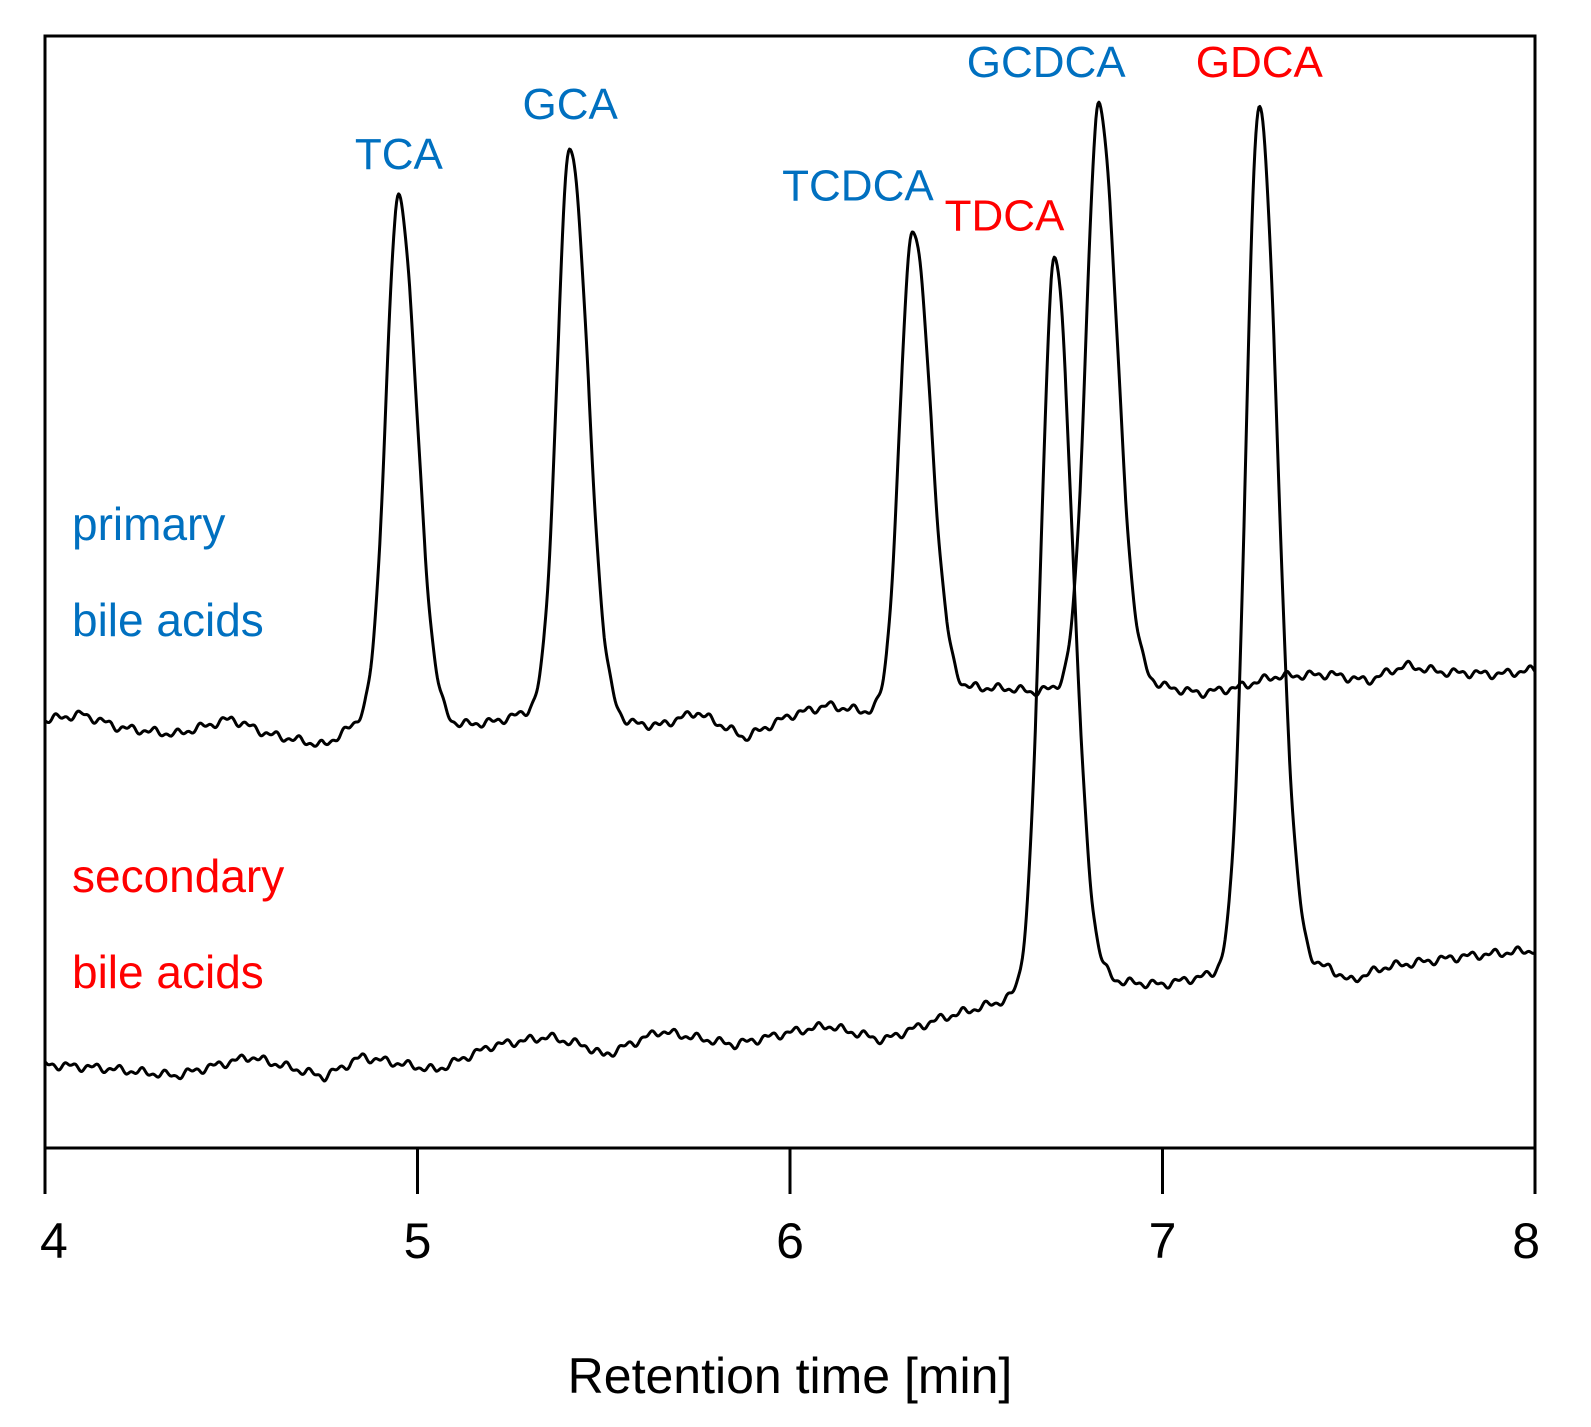 The image size is (1591, 1427). Describe the element at coordinates (790, 1208) in the screenshot. I see `x-axis-ticks: 4 5 6 7 8` at that location.